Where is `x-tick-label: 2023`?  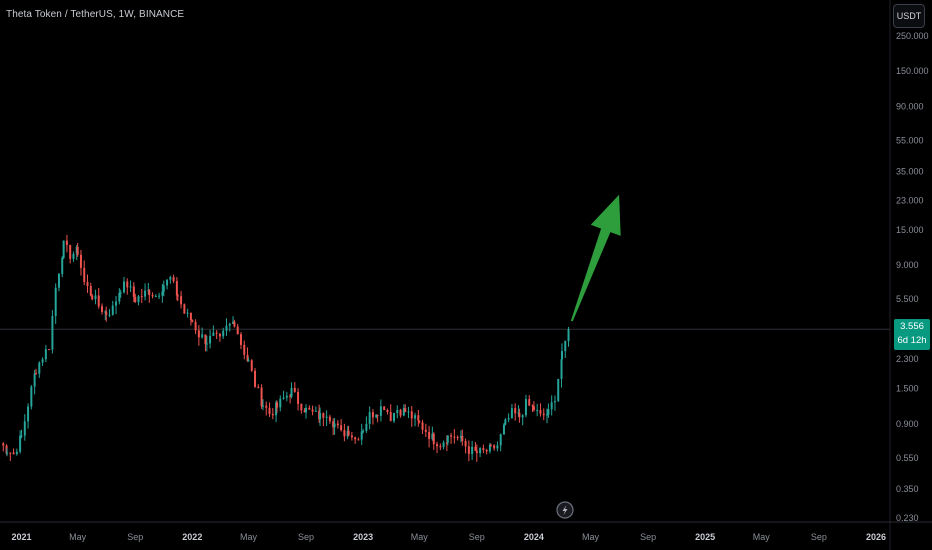
x-tick-label: 2023 is located at coordinates (363, 537).